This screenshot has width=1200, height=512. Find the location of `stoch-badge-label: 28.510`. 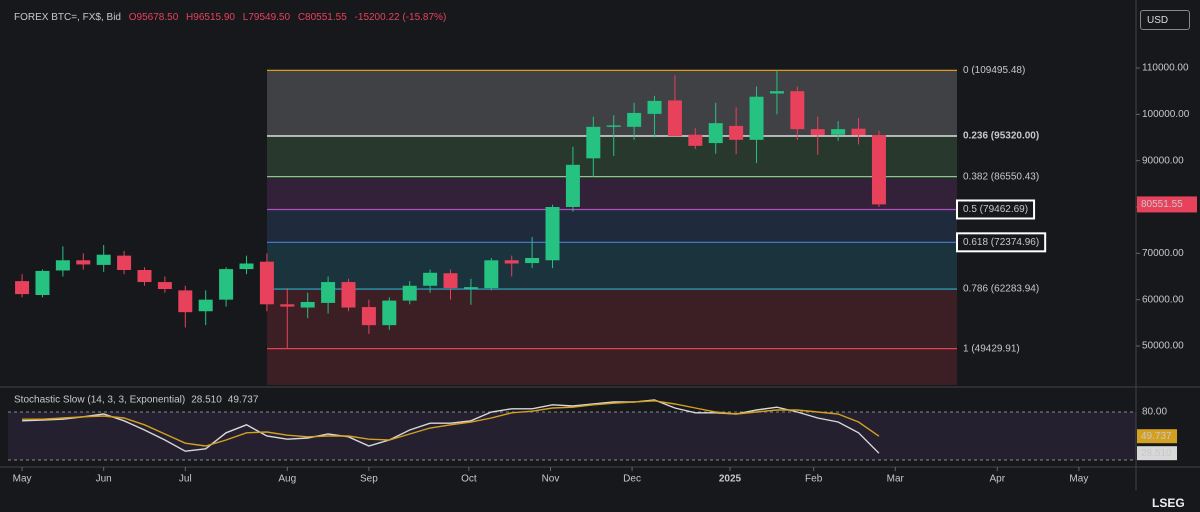

stoch-badge-label: 28.510 is located at coordinates (1156, 453).